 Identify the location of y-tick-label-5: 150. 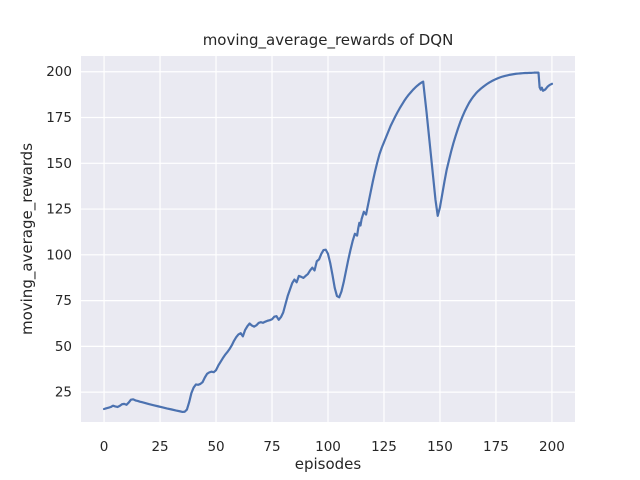
(59, 164).